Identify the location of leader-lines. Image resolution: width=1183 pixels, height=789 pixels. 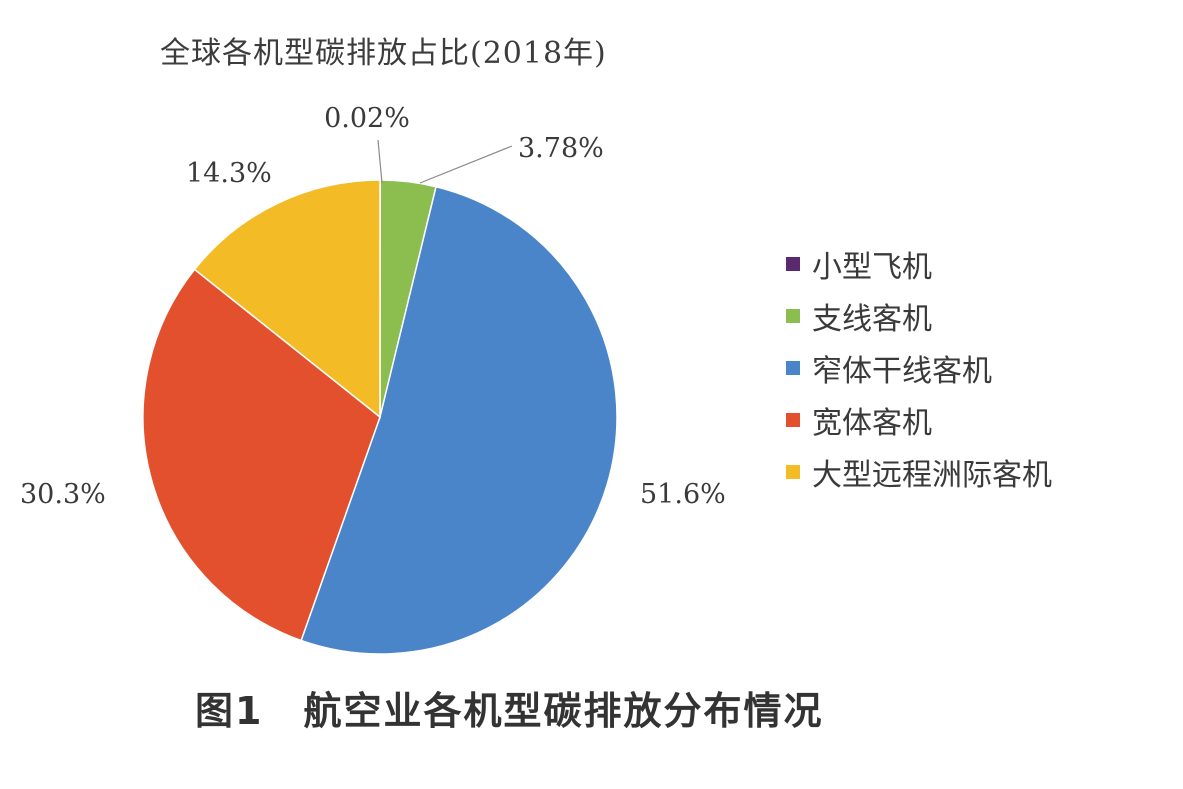
(445, 161).